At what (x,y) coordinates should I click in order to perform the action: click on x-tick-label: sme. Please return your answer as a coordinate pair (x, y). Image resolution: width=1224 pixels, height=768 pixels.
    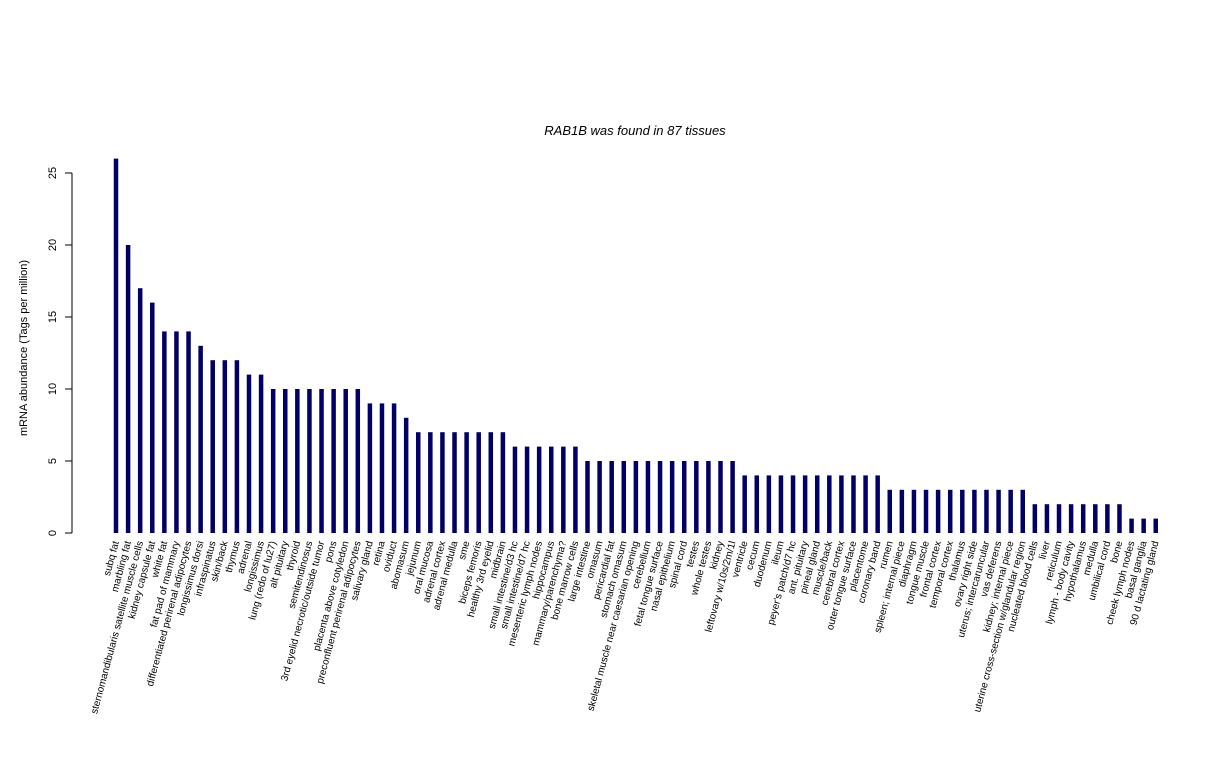
    Looking at the image, I should click on (465, 551).